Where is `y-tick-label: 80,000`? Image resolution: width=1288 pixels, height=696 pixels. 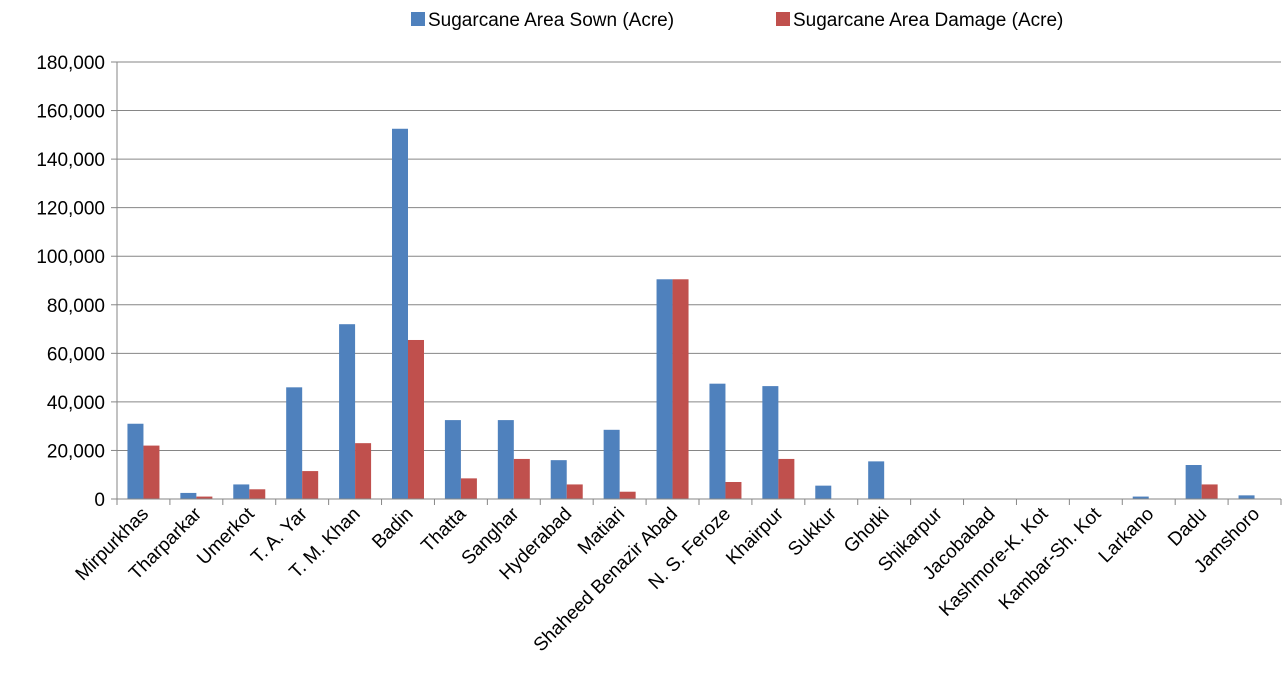
y-tick-label: 80,000 is located at coordinates (76, 306).